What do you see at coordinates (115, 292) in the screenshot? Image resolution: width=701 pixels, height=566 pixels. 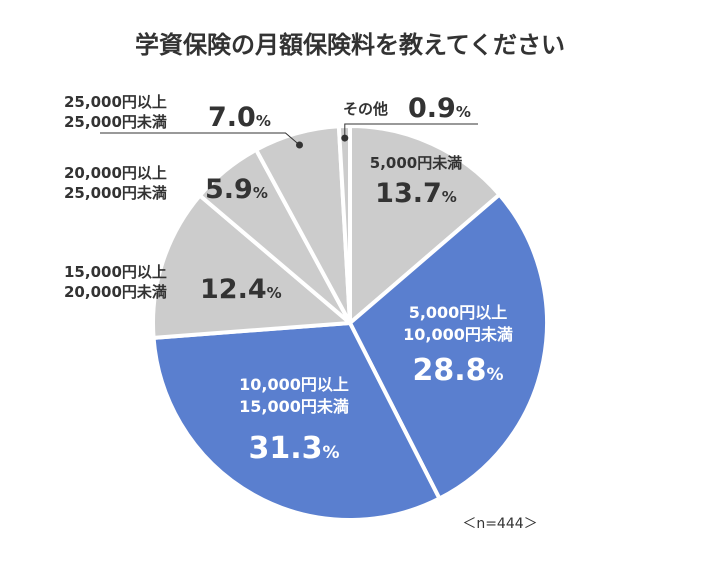 I see `slice-category-label: 20,000円未満` at bounding box center [115, 292].